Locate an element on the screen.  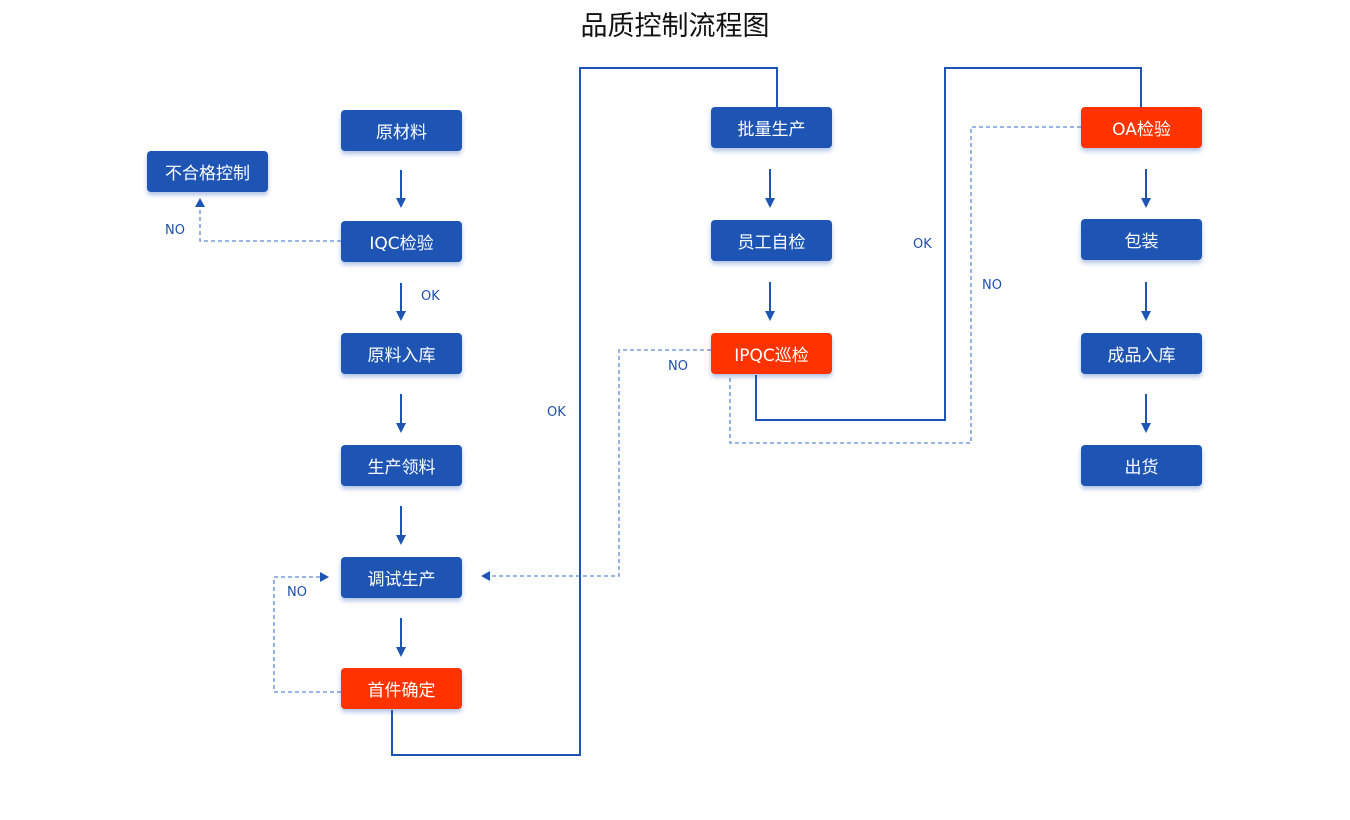
node-finished-storage: 成品入库 is located at coordinates (1141, 353).